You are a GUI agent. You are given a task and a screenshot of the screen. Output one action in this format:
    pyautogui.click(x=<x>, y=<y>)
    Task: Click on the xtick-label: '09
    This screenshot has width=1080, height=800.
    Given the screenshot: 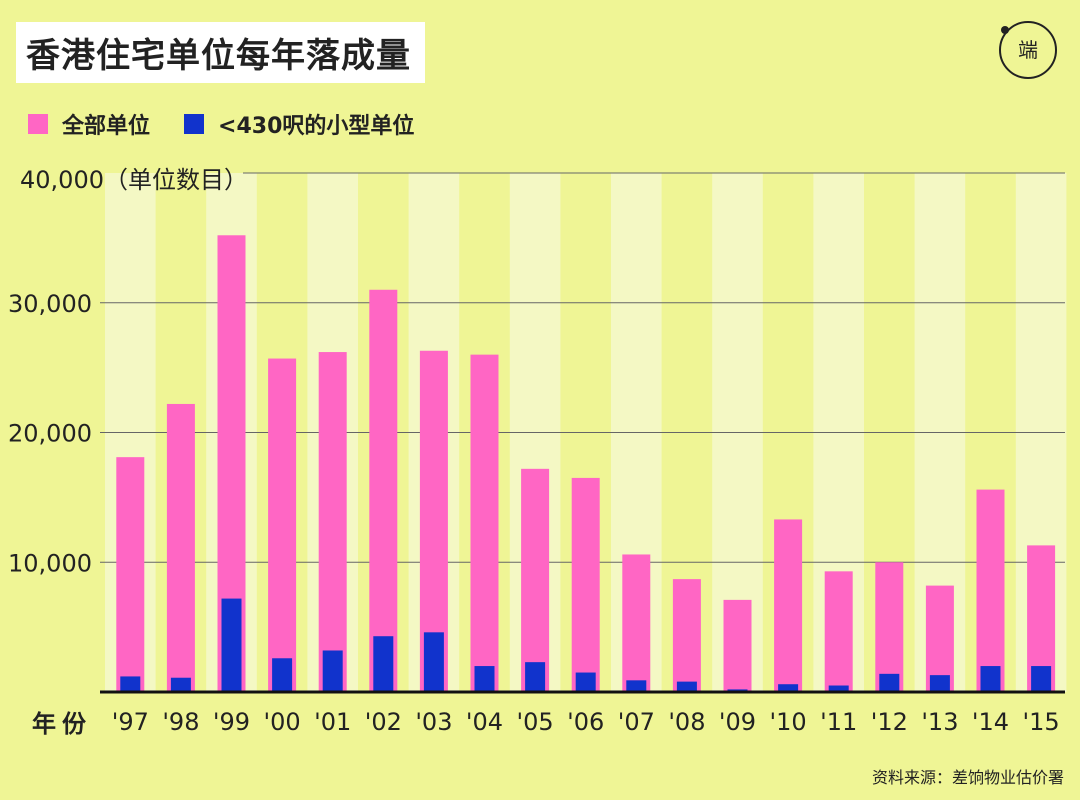 What is the action you would take?
    pyautogui.click(x=737, y=722)
    